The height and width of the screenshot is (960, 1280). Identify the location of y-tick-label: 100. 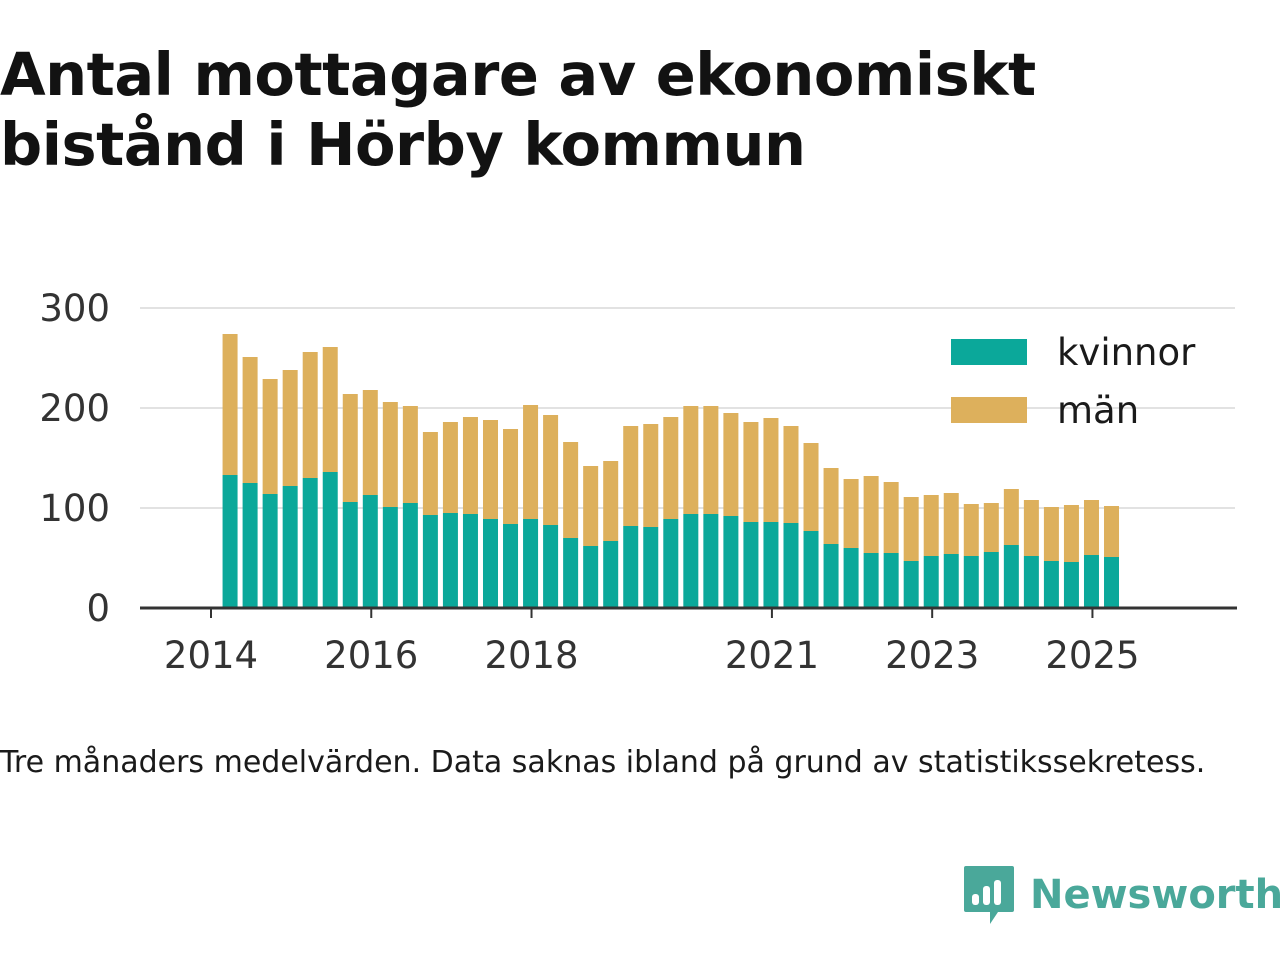
(74, 508).